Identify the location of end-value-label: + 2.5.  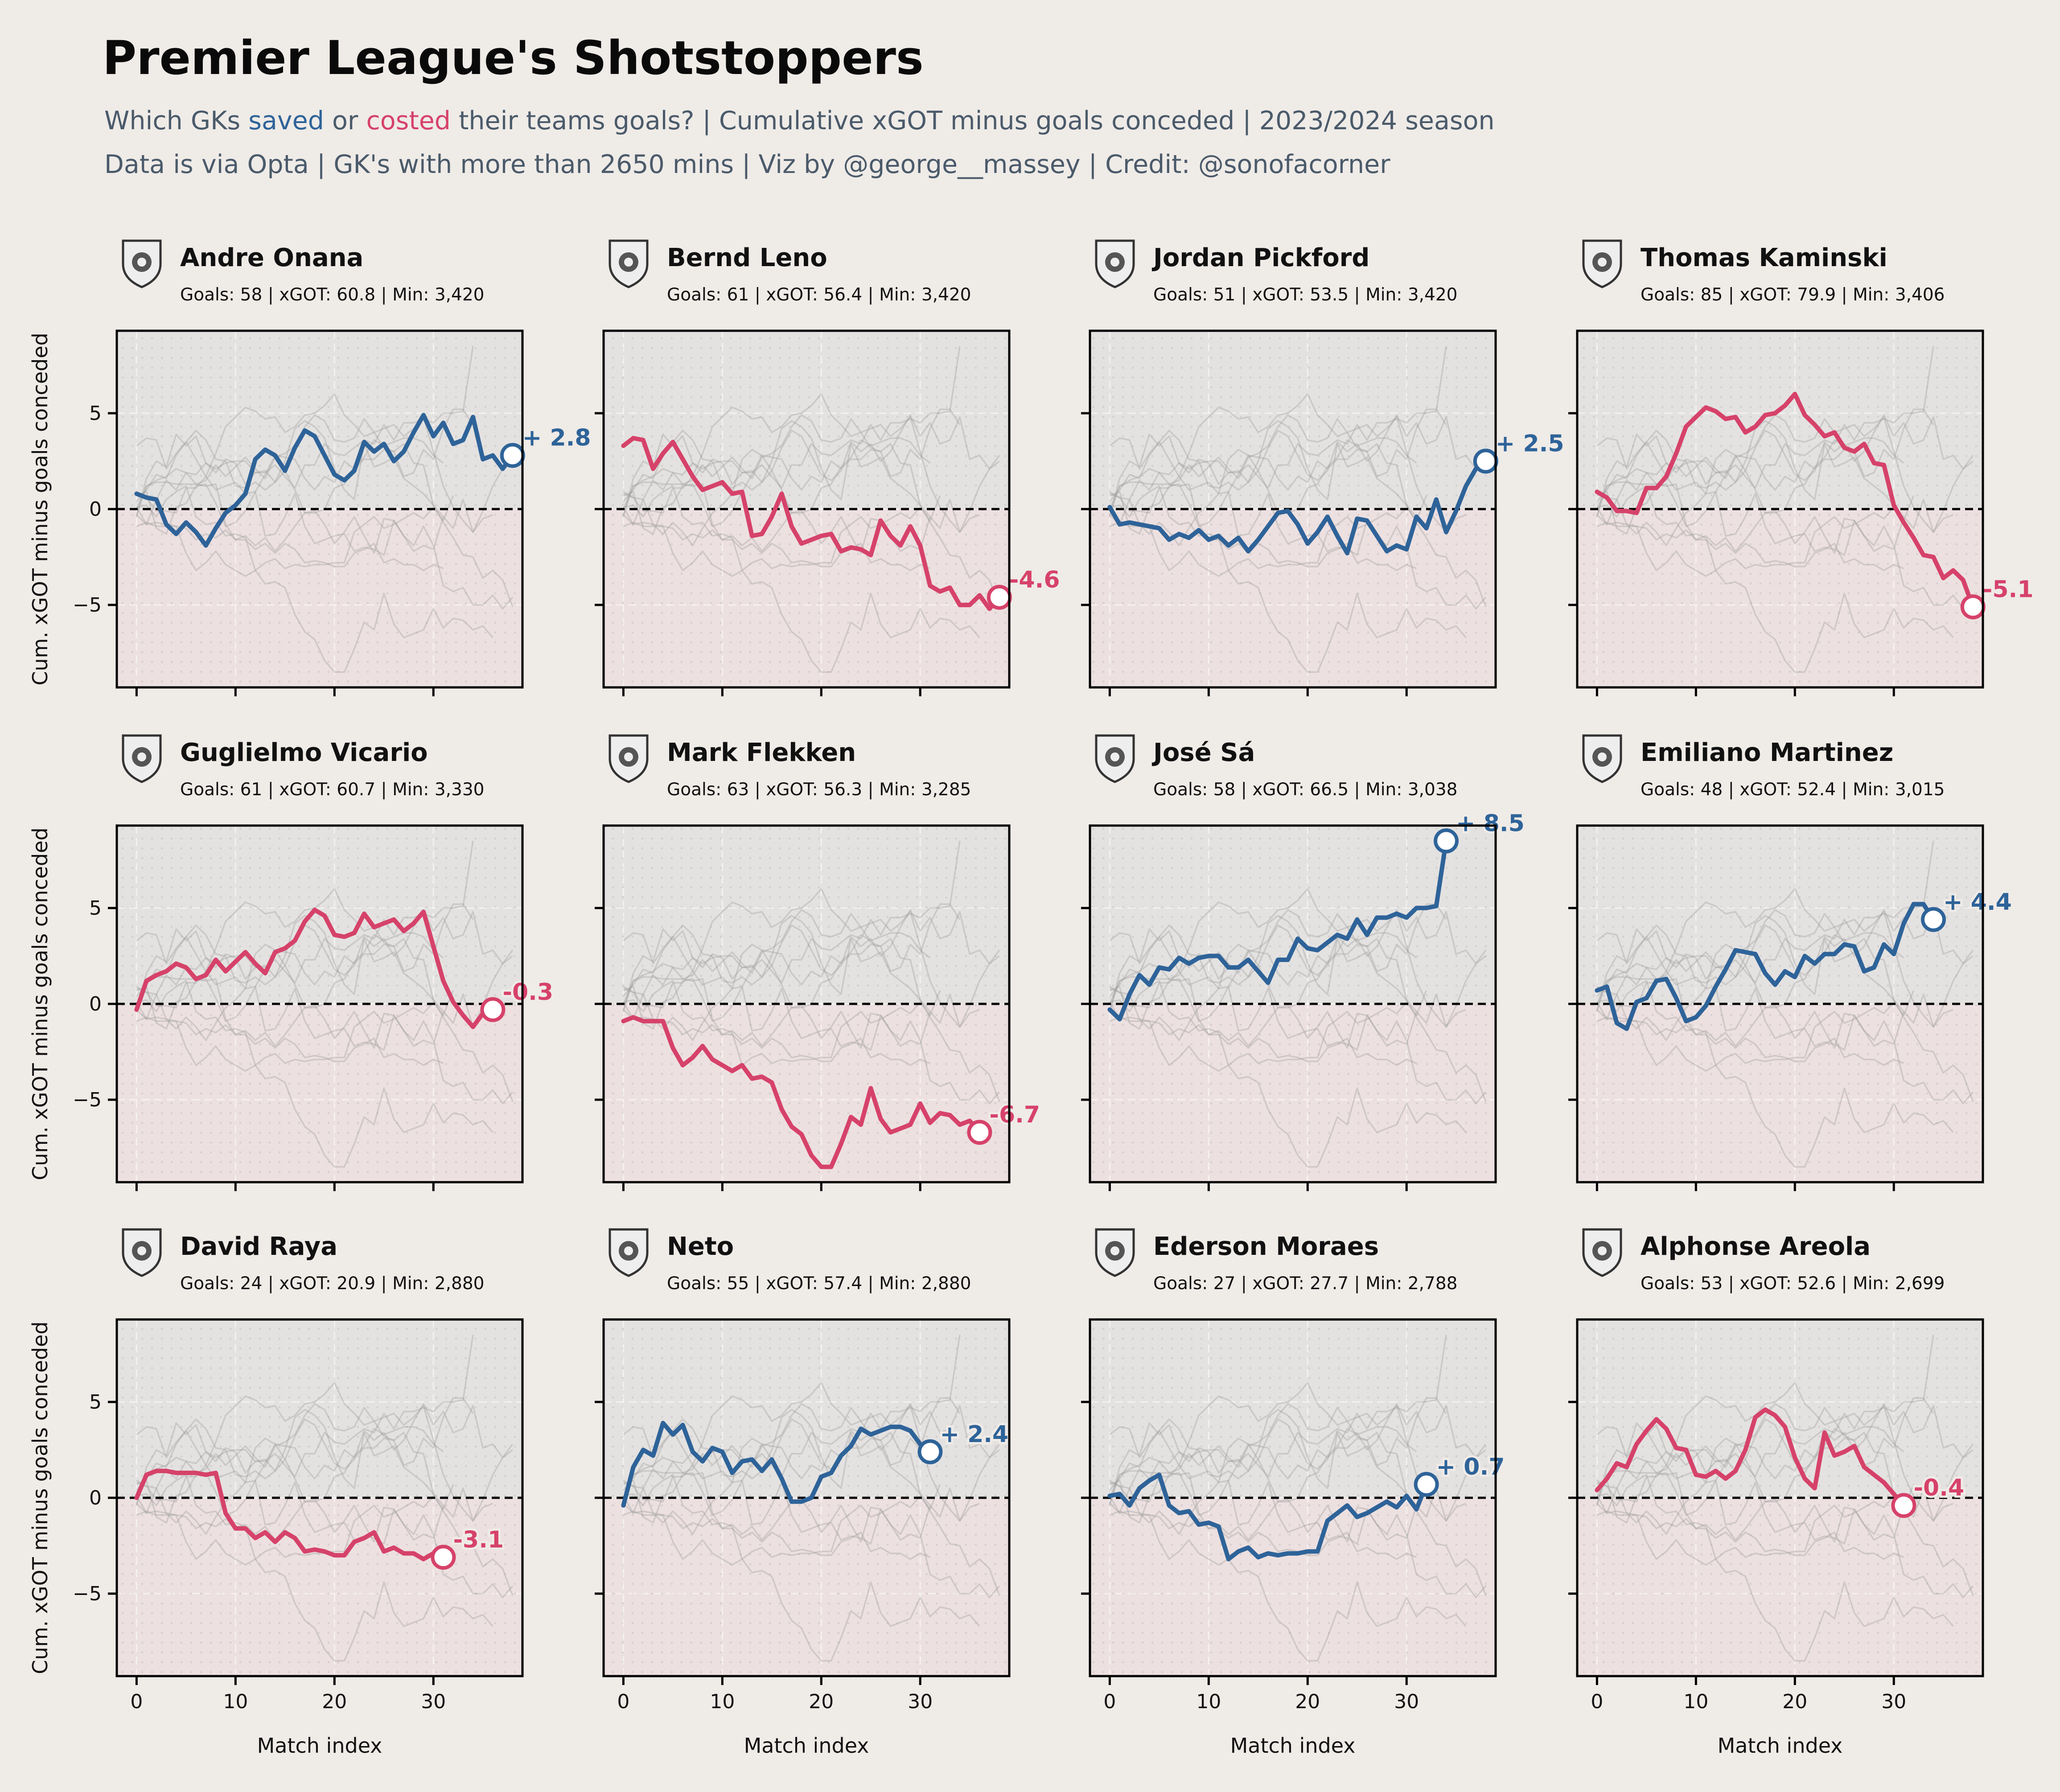
(1530, 444).